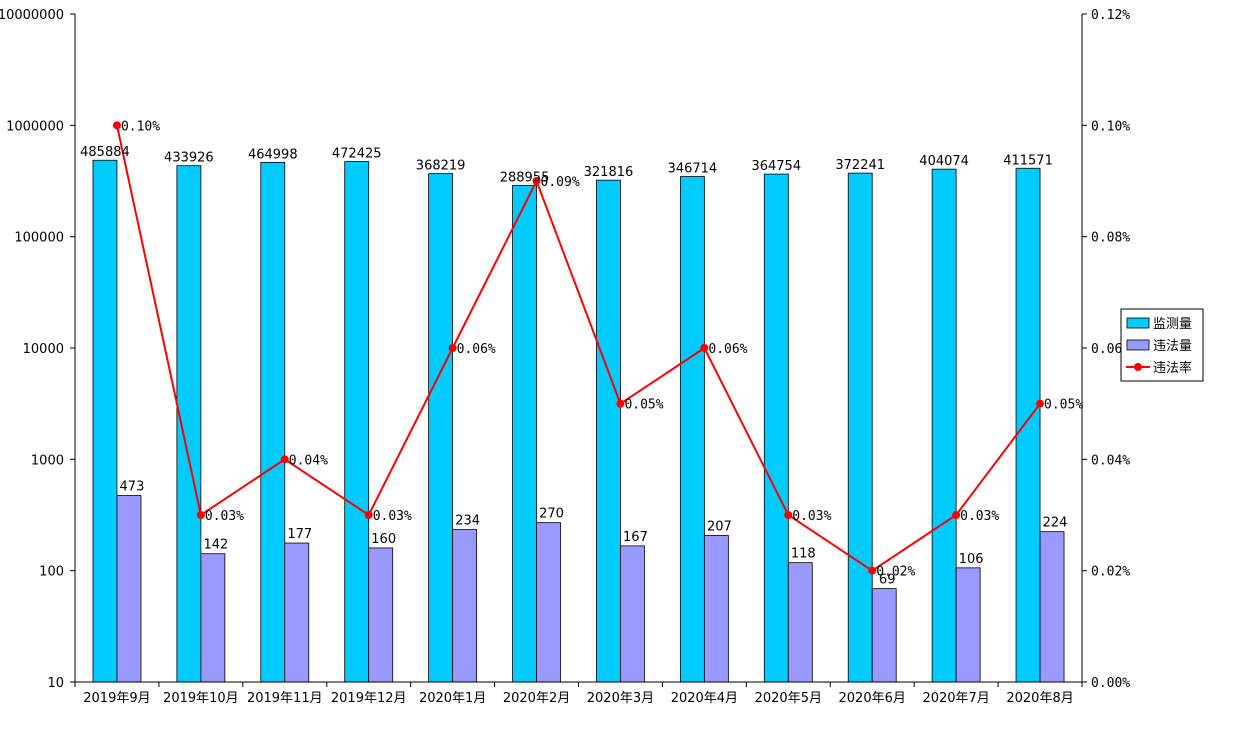 The image size is (1242, 743). I want to click on x-tick-label: 2019年9月, so click(116, 698).